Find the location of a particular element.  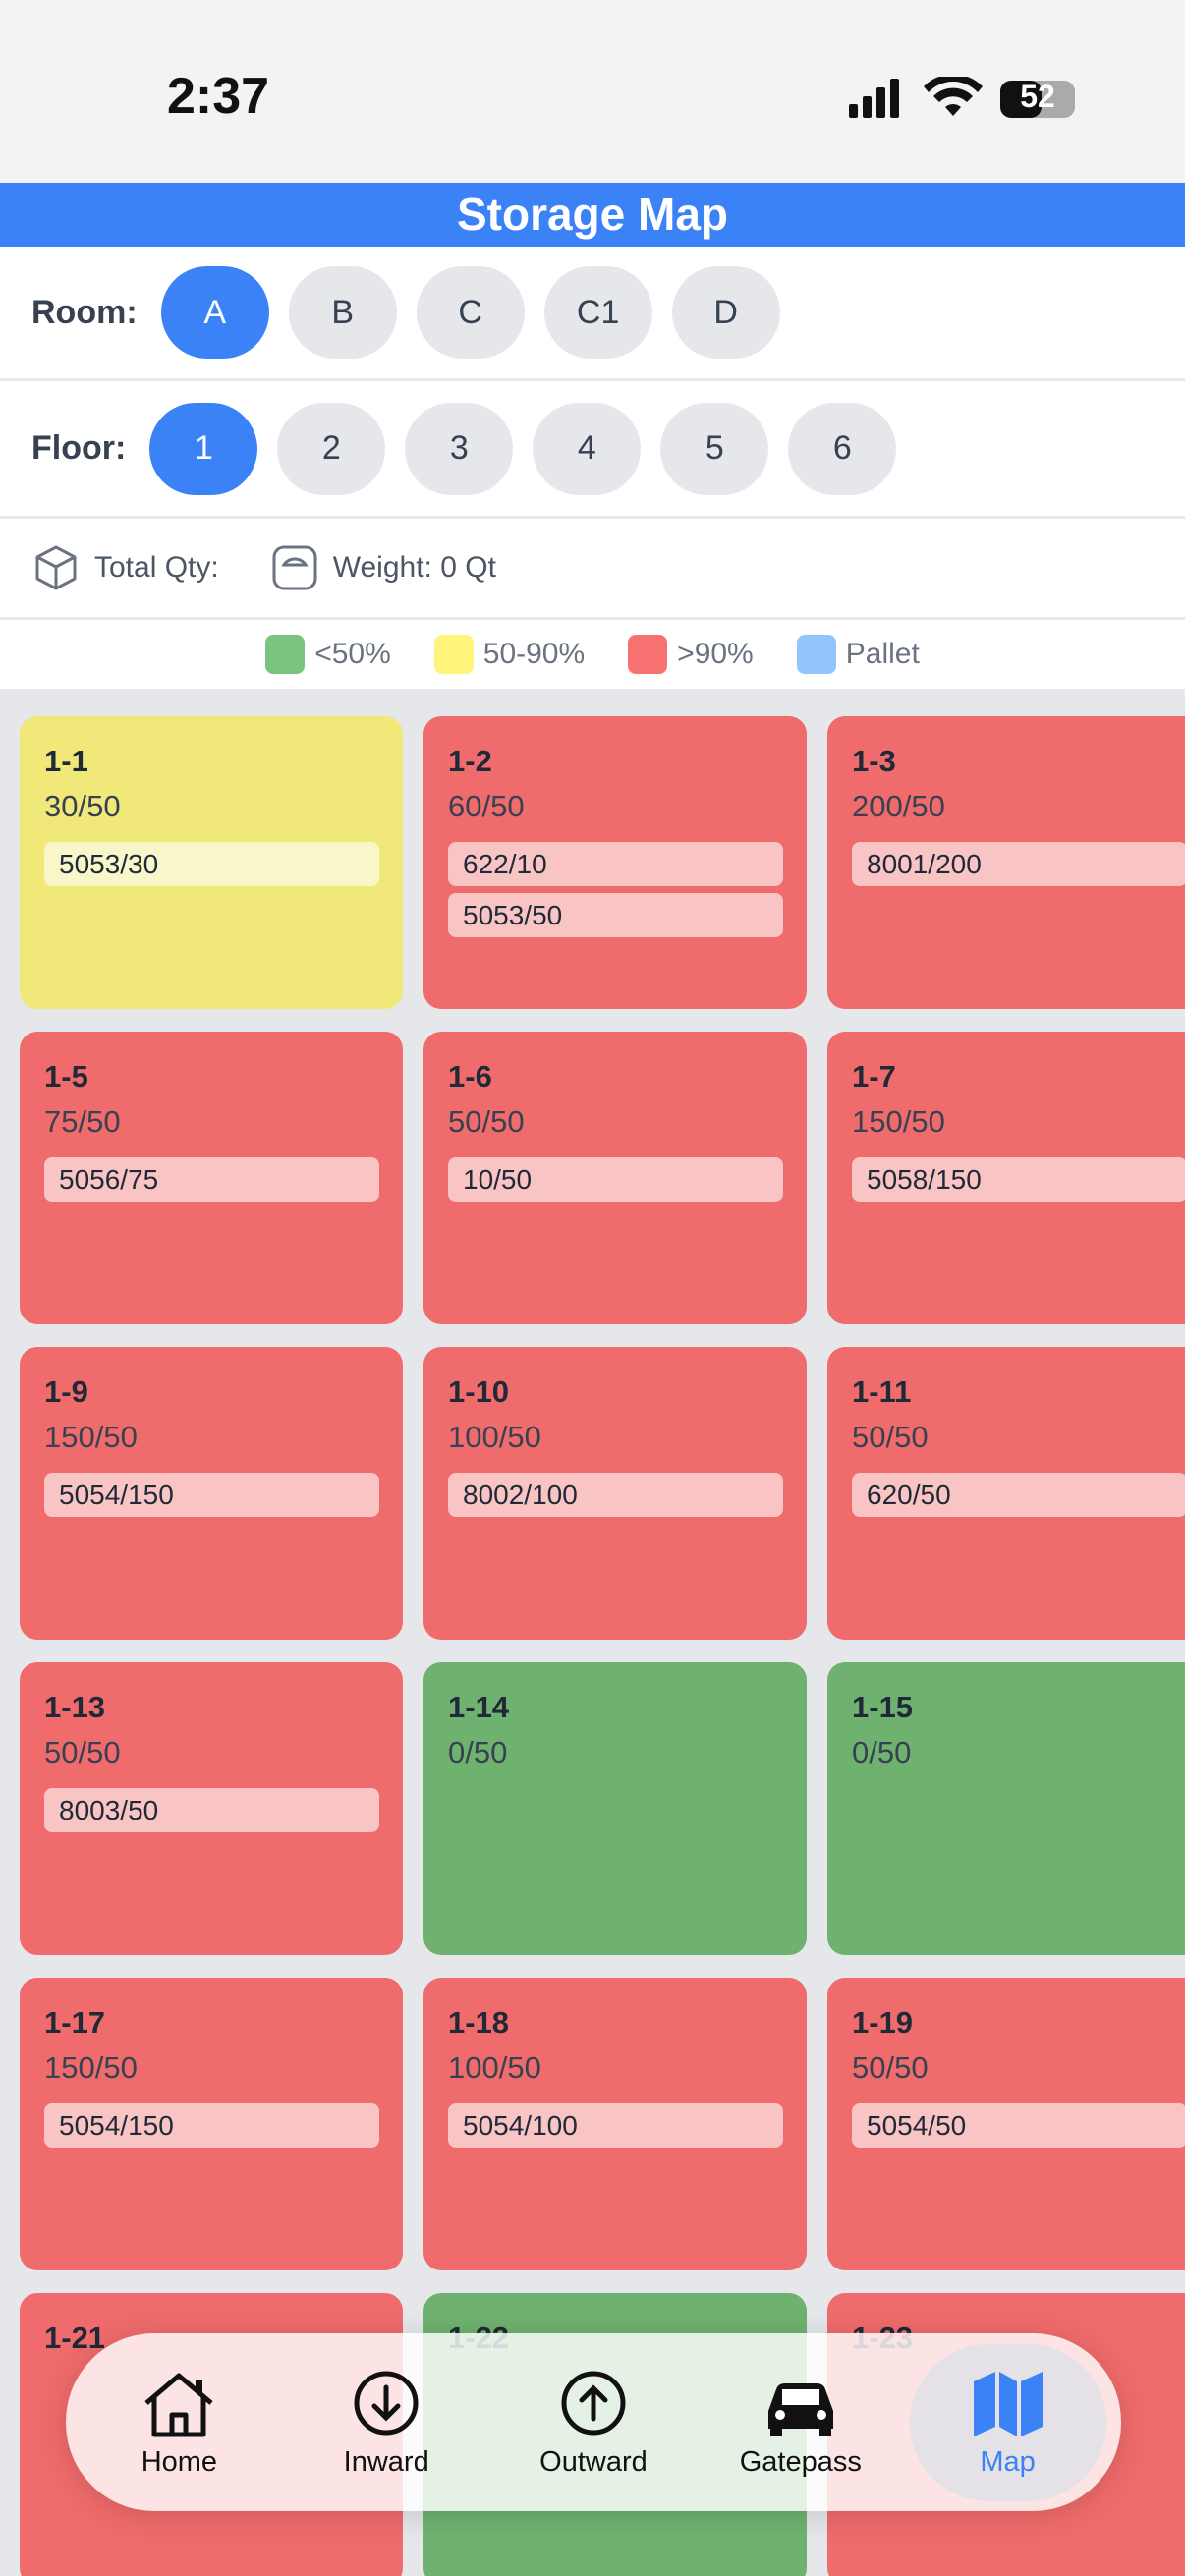

legend-label: >90% is located at coordinates (716, 654).